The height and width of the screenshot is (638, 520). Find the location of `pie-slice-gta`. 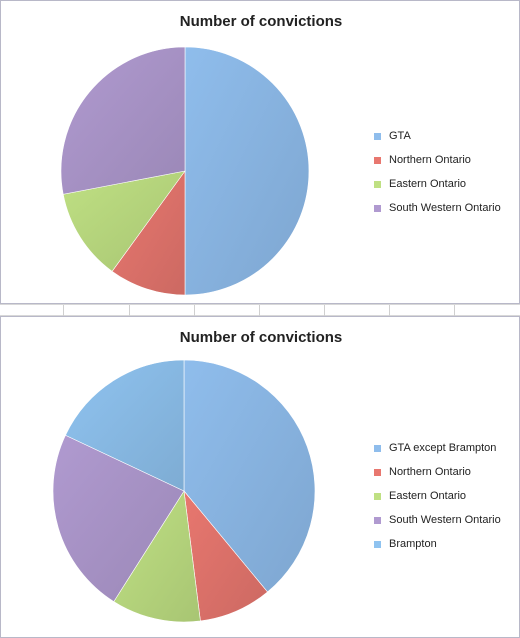

pie-slice-gta is located at coordinates (247, 171).